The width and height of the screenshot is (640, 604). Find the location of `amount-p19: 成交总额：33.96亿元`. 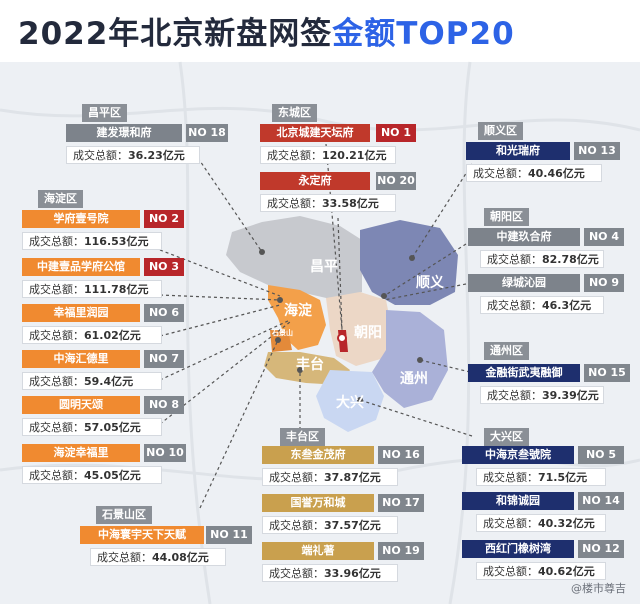

amount-p19: 成交总额：33.96亿元 is located at coordinates (330, 573).